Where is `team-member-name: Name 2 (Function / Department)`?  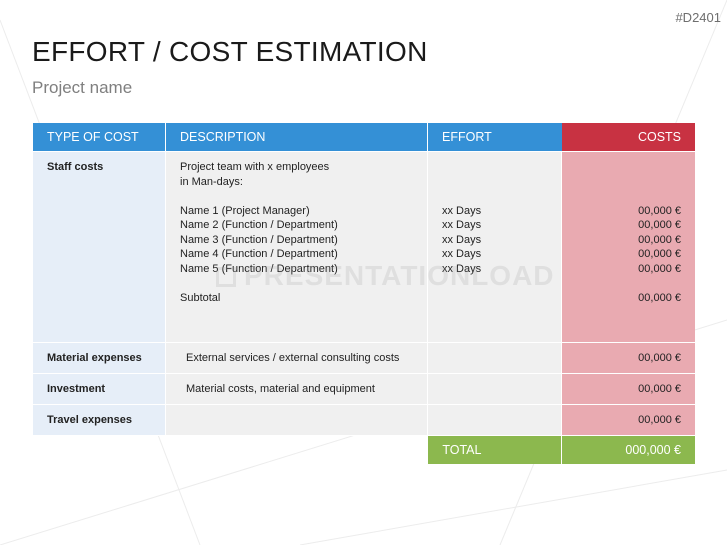
team-member-name: Name 2 (Function / Department) is located at coordinates (259, 225).